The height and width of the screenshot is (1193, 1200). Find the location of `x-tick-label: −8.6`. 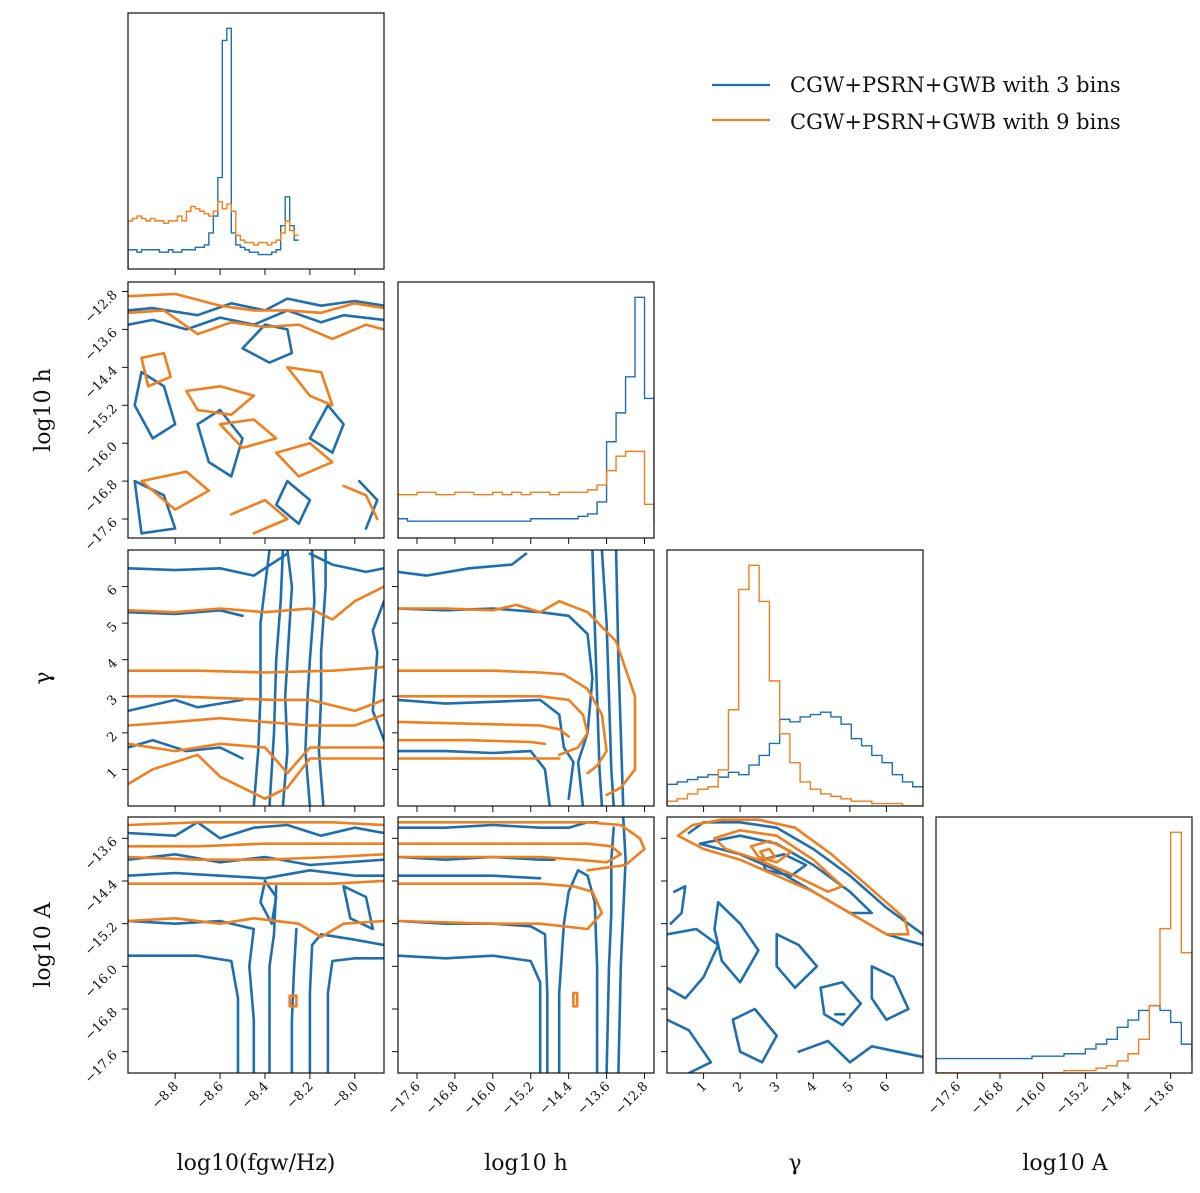

x-tick-label: −8.6 is located at coordinates (210, 1095).